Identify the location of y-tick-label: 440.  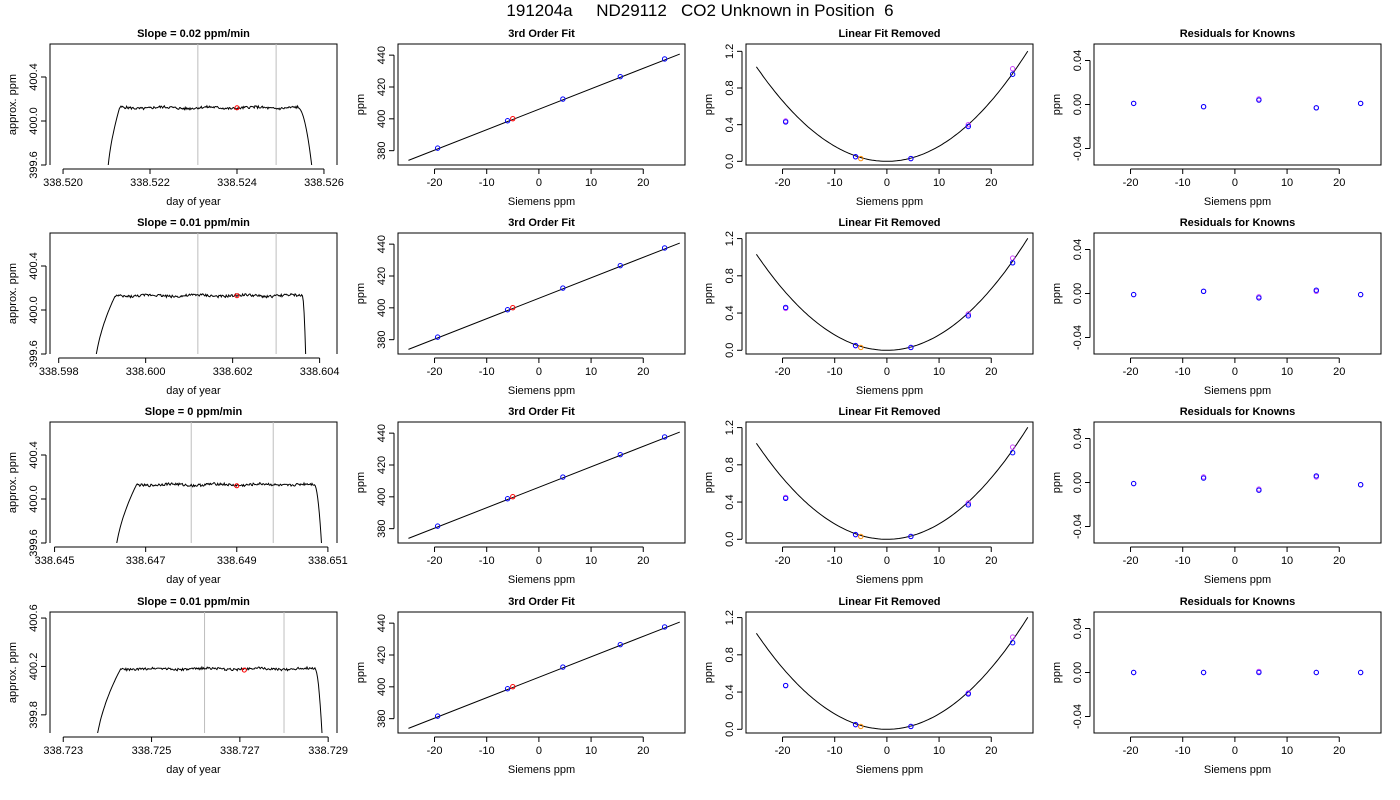
(382, 623).